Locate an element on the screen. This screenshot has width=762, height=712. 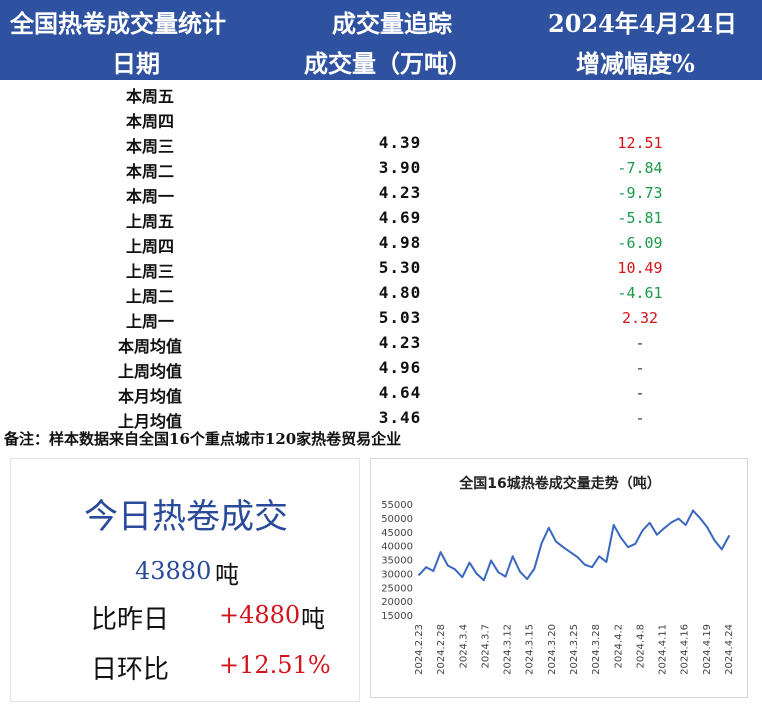
table-row: 上周二 4.80 -4.61 is located at coordinates (381, 293).